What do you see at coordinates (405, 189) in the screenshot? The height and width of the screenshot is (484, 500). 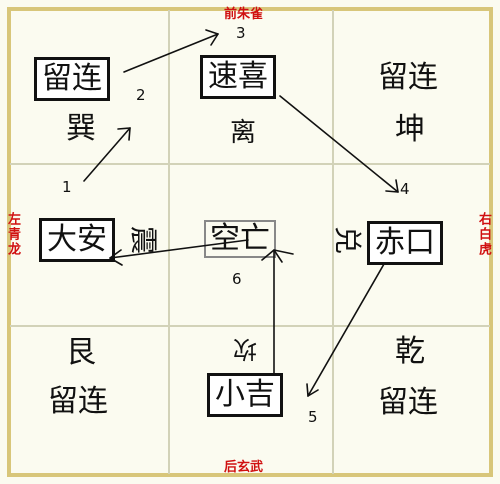 I see `step-number: 4` at bounding box center [405, 189].